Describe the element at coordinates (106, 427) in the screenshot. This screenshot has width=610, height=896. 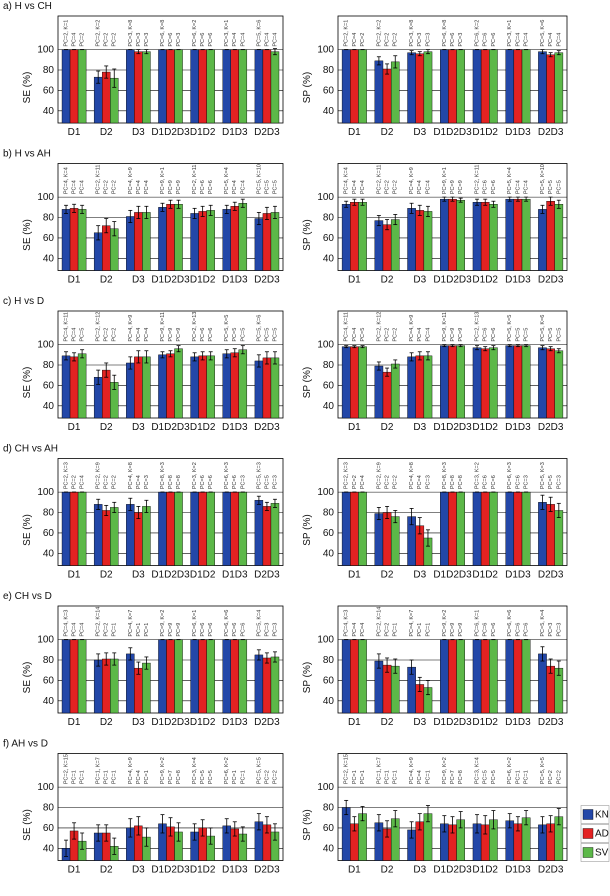
I see `x-tick-label: D2` at that location.